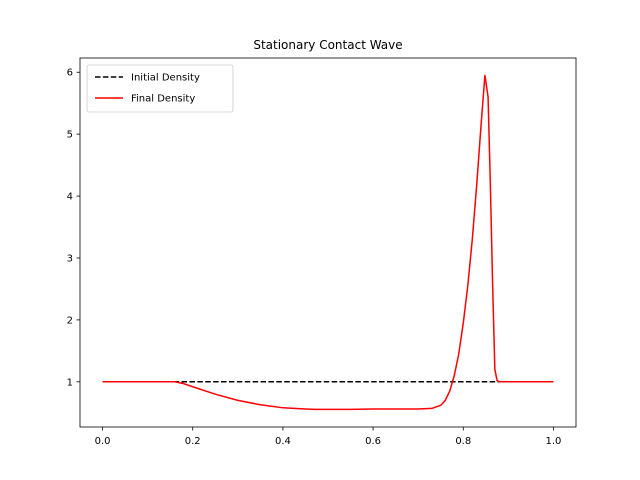  Describe the element at coordinates (163, 99) in the screenshot. I see `legend-label: Final Density` at that location.